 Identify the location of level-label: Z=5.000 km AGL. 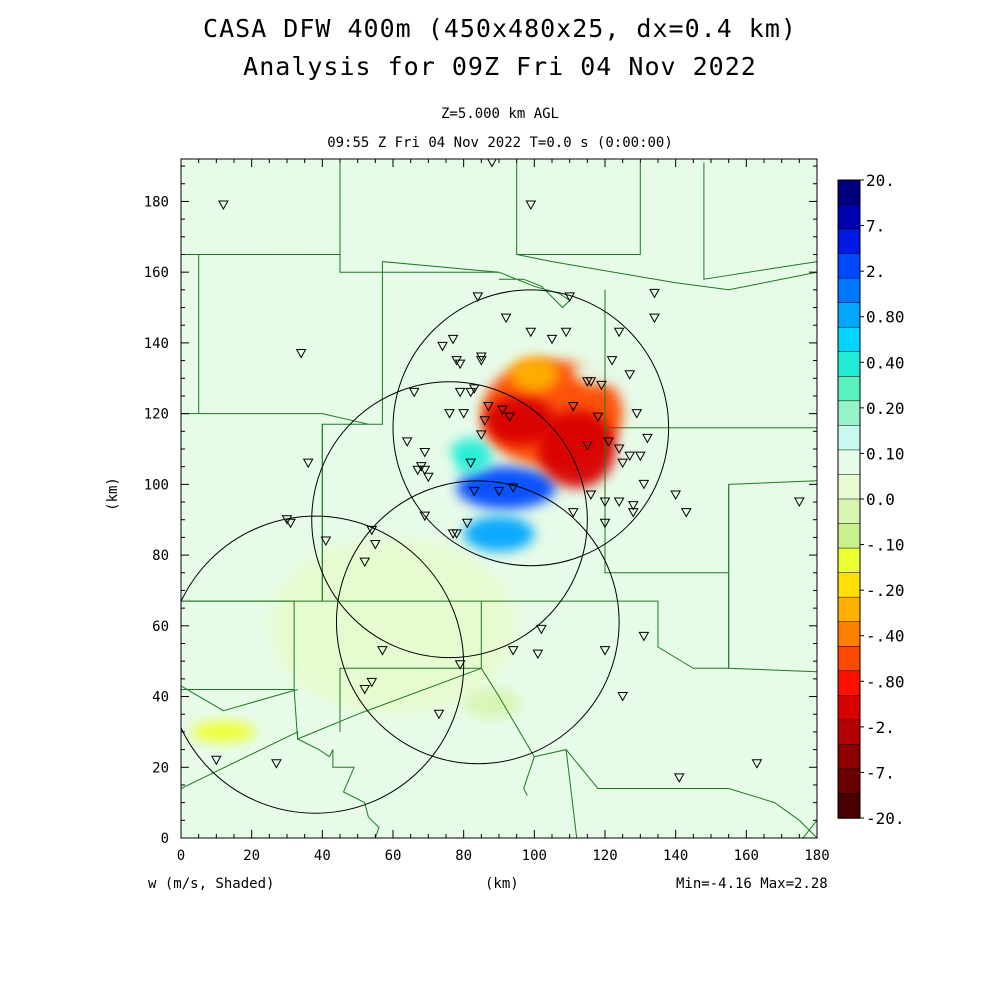
(499, 114).